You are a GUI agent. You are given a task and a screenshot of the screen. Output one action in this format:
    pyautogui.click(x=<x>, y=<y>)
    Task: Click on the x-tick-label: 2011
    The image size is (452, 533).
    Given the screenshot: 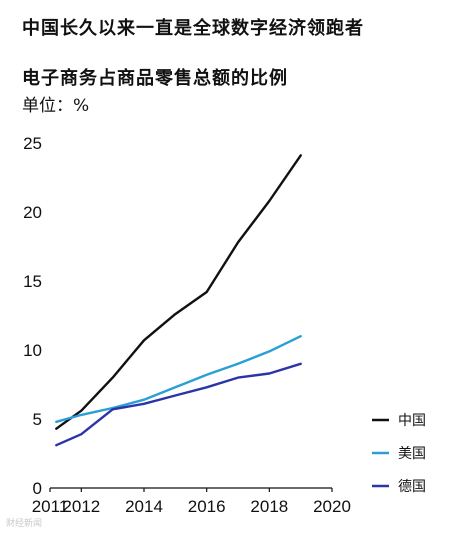 What is the action you would take?
    pyautogui.click(x=50, y=506)
    